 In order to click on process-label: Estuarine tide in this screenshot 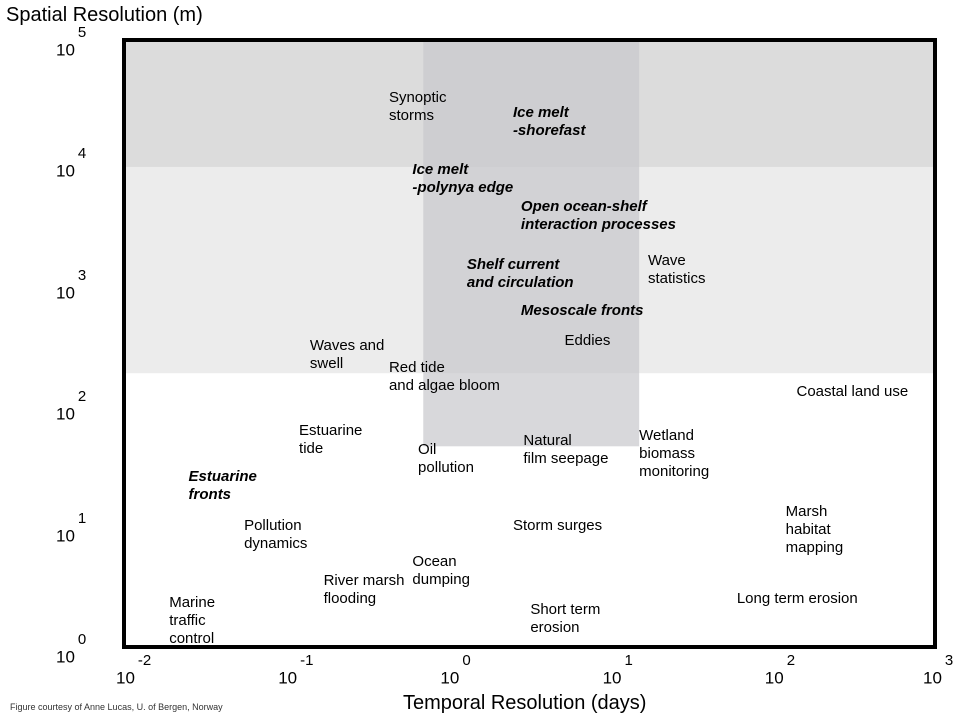, I will do `click(331, 440)`.